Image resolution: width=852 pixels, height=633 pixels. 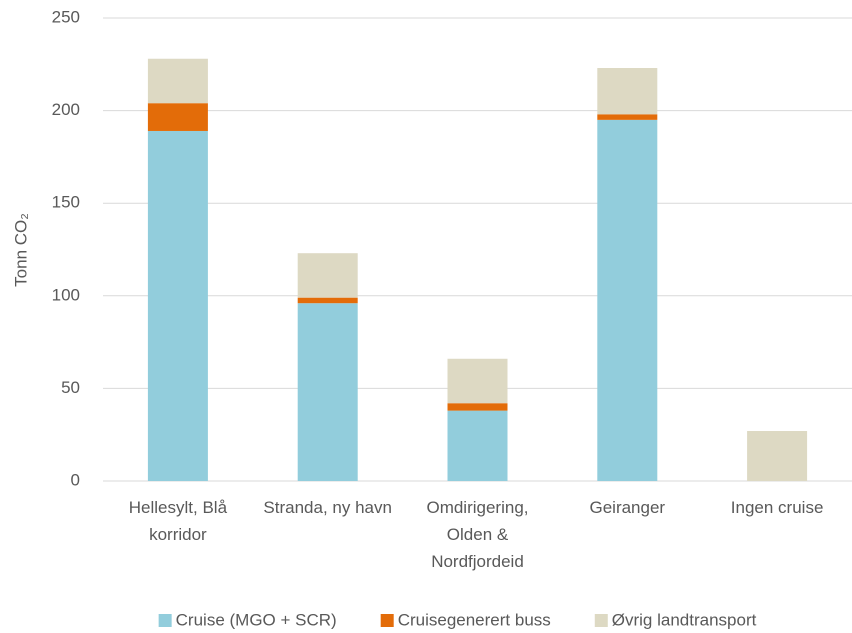 What do you see at coordinates (20, 250) in the screenshot?
I see `y-axis-label: Tonn CO₂` at bounding box center [20, 250].